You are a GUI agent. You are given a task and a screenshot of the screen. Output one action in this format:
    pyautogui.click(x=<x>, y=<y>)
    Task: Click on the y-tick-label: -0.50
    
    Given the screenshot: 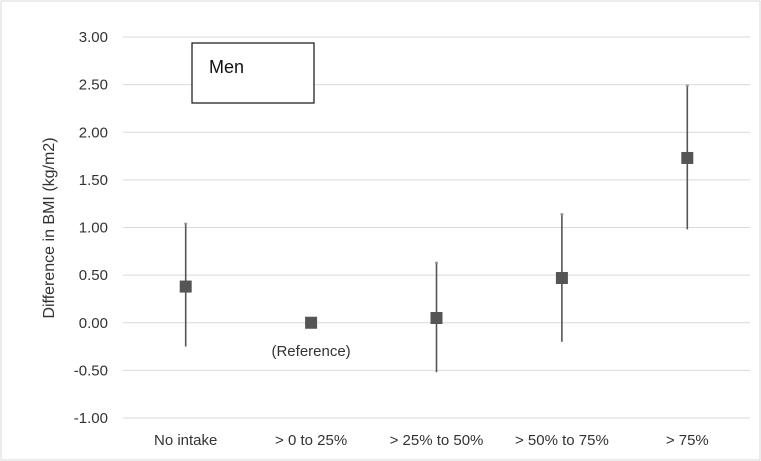 What is the action you would take?
    pyautogui.click(x=91, y=370)
    